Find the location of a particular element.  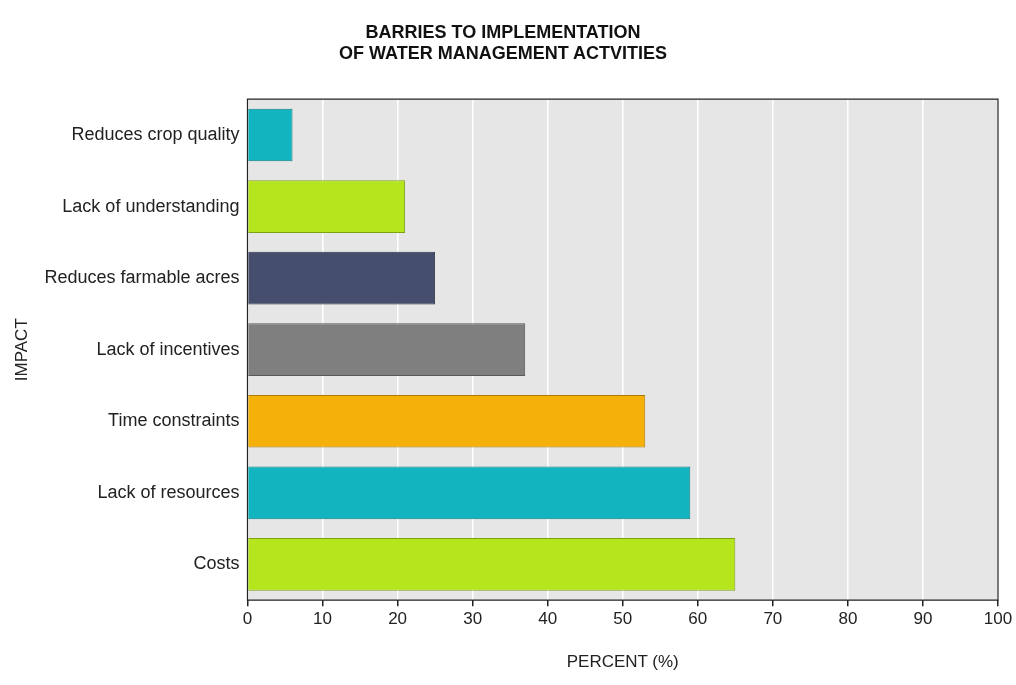

chart-title: BARRIES TO IMPLEMENTATION OF WATER MANAGEMENT ACTVITIES is located at coordinates (503, 42).